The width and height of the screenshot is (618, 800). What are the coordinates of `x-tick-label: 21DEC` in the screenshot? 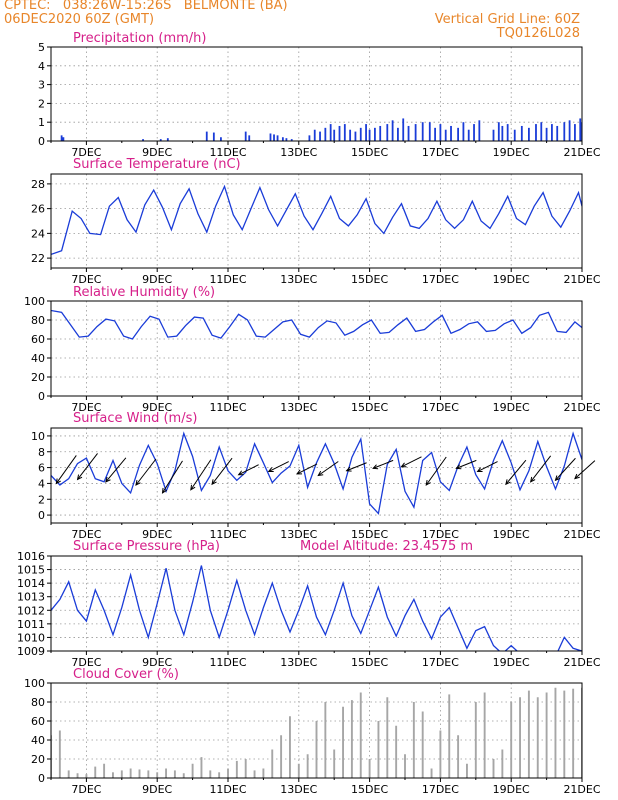 It's located at (581, 534).